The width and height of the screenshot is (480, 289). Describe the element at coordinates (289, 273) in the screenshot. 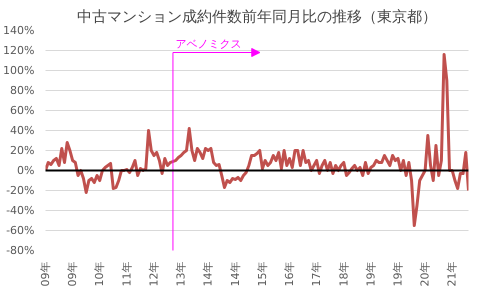

I see `x-tick-label: 16年` at that location.